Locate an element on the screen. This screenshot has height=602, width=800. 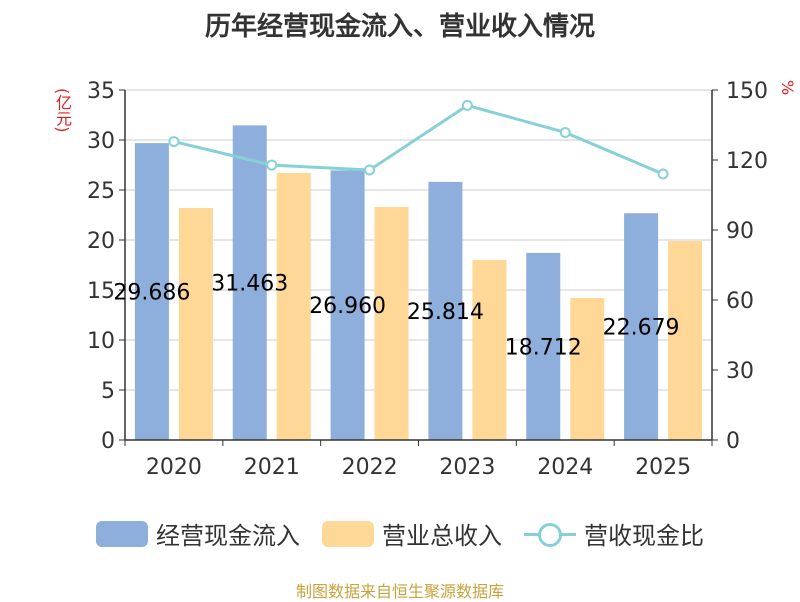
x-axis-tick-label: 2021 is located at coordinates (272, 467).